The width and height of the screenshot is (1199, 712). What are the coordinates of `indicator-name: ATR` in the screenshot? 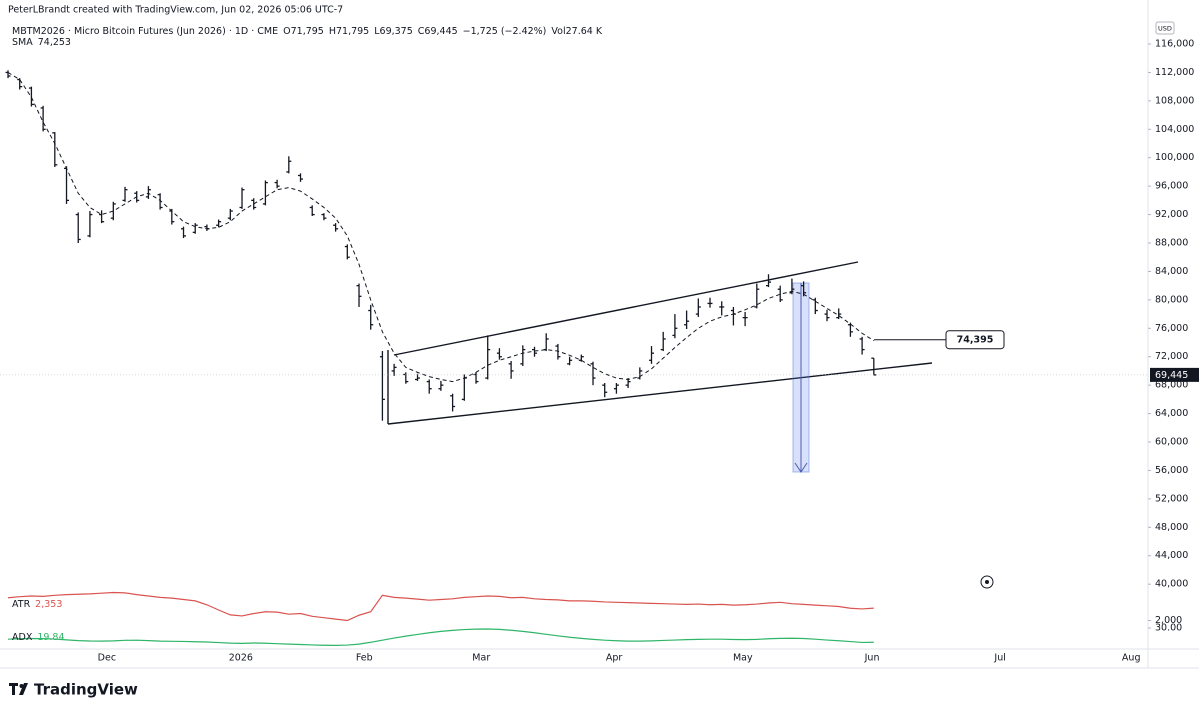 It's located at (21, 604).